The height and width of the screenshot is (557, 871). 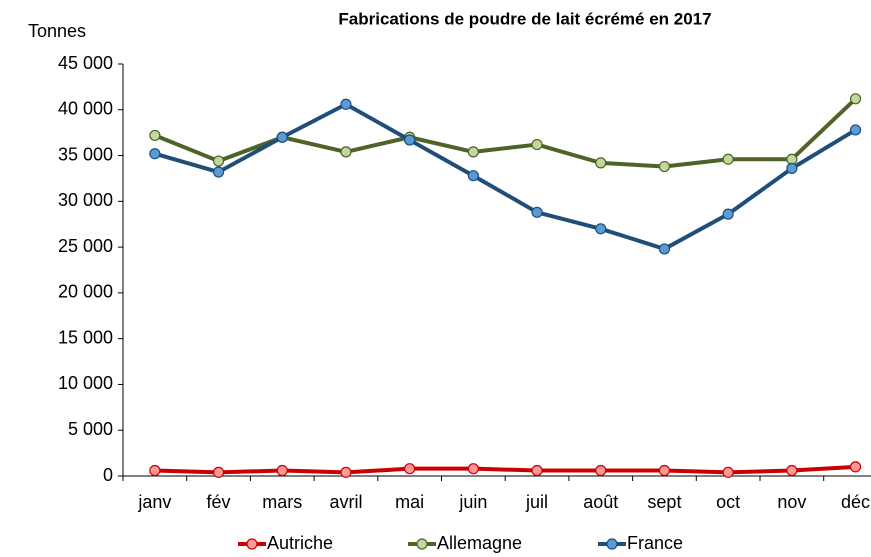 What do you see at coordinates (600, 502) in the screenshot?
I see `x-tick-label: août` at bounding box center [600, 502].